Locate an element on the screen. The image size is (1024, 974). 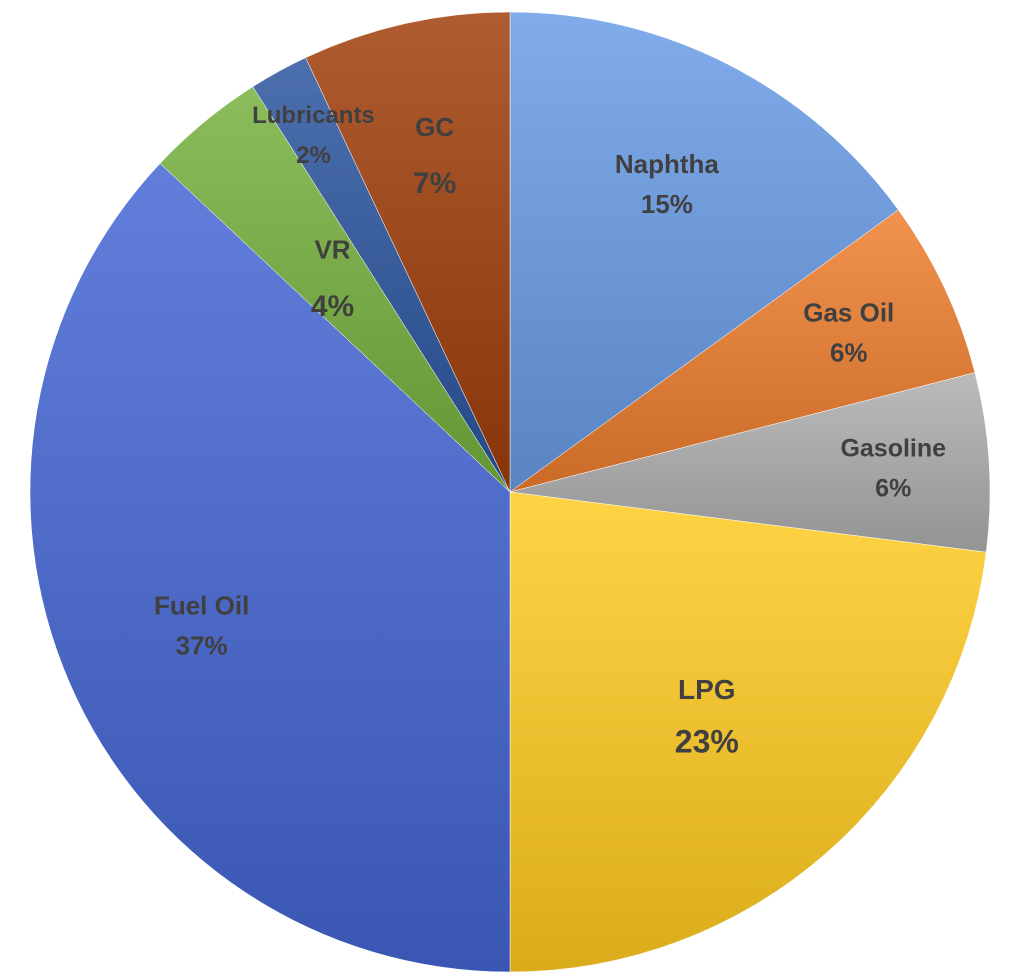
slice-value-lubricants: 2% is located at coordinates (313, 155).